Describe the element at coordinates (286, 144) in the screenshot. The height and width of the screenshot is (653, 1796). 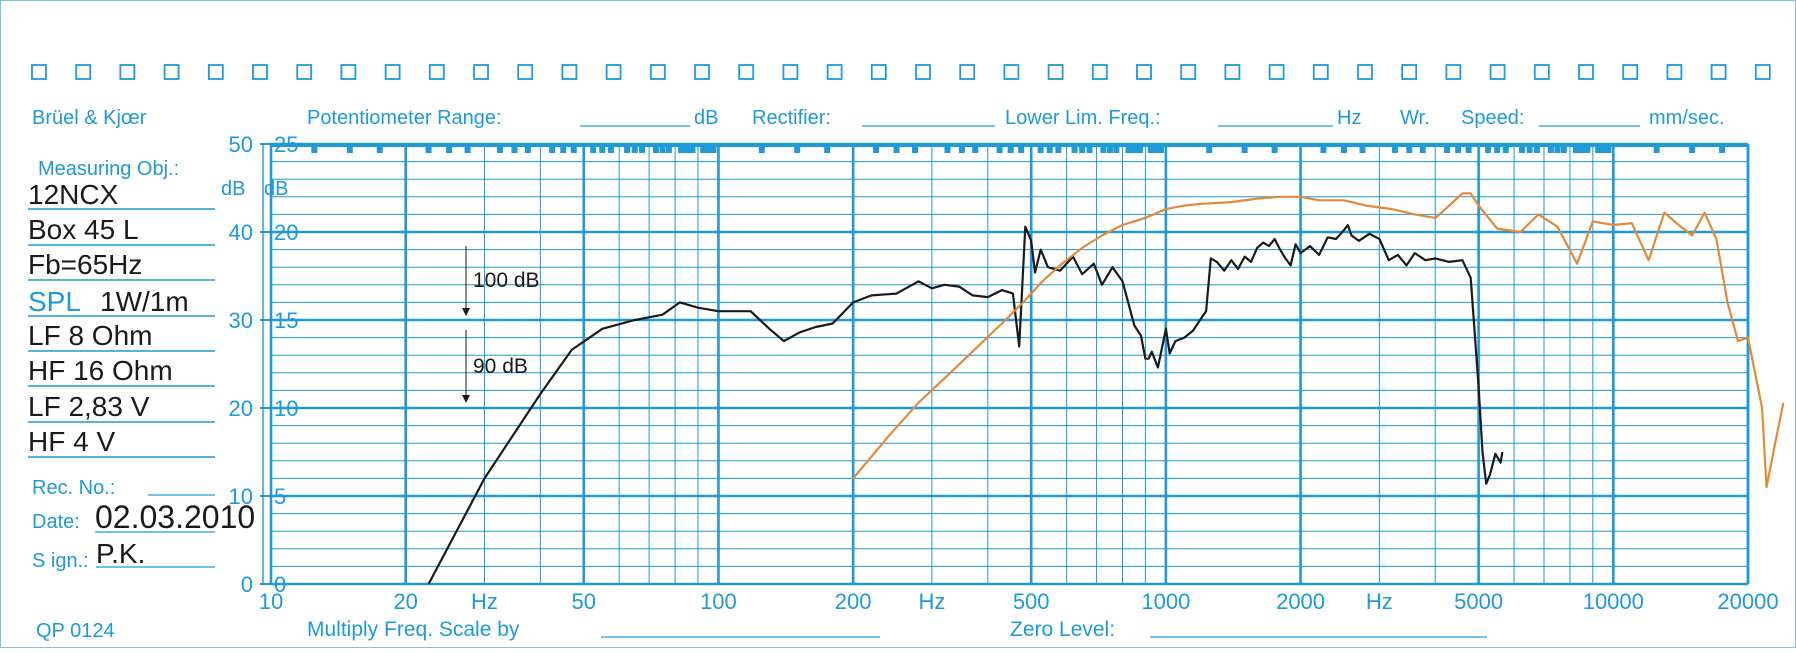
I see `y-tick-label-25: 25` at that location.